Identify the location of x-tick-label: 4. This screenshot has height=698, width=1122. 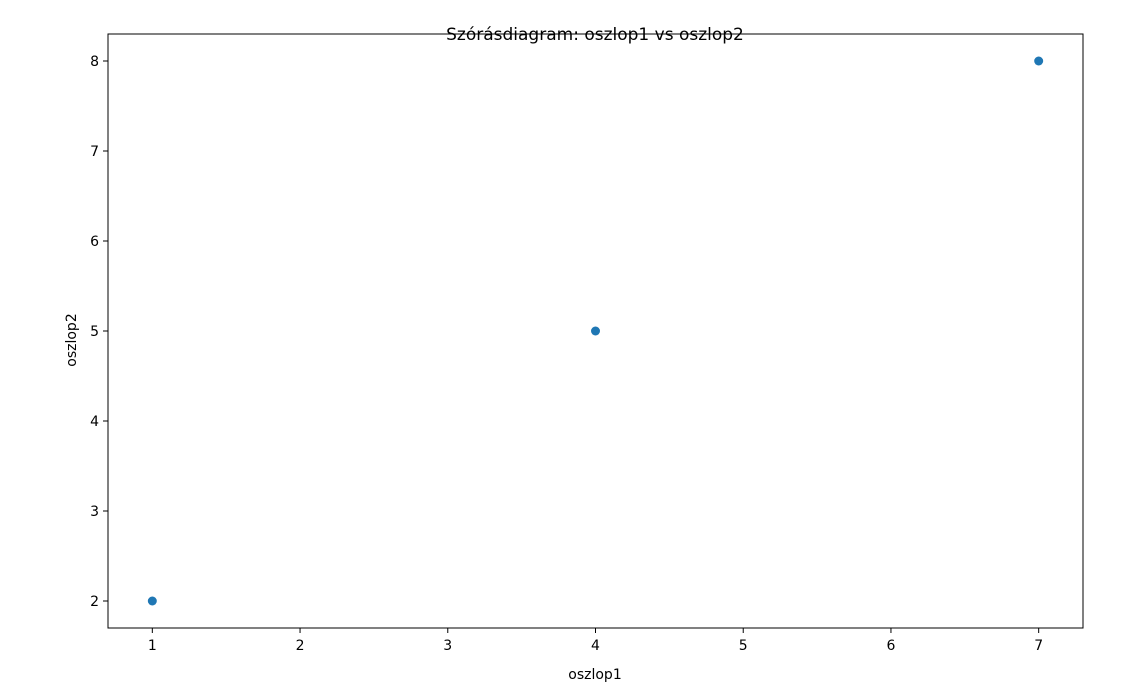
(595, 646).